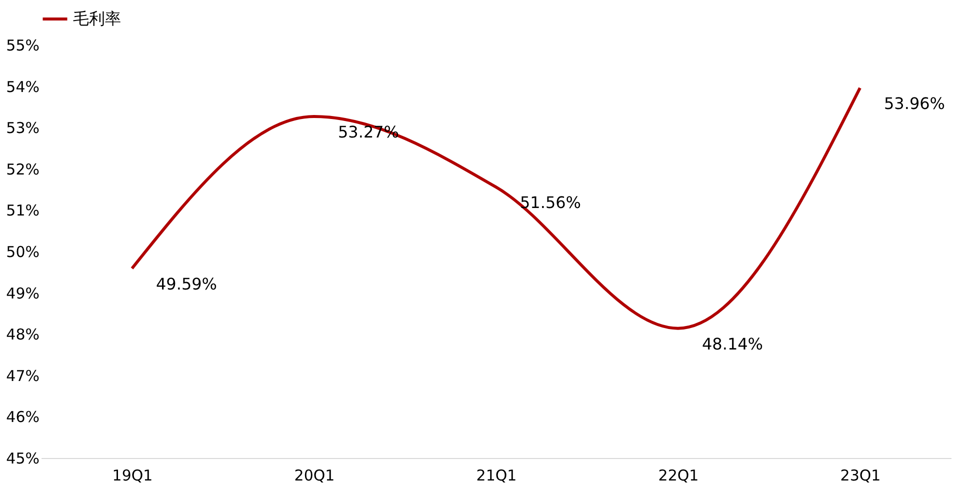 The width and height of the screenshot is (971, 488). I want to click on data-label: 49.59%, so click(187, 284).